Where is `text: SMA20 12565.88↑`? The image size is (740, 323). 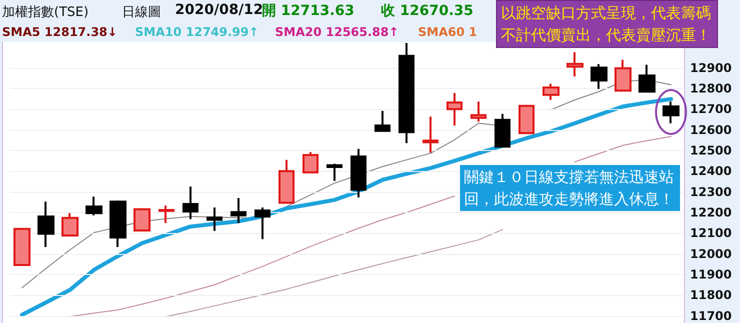
text: SMA20 12565.88↑ is located at coordinates (337, 32).